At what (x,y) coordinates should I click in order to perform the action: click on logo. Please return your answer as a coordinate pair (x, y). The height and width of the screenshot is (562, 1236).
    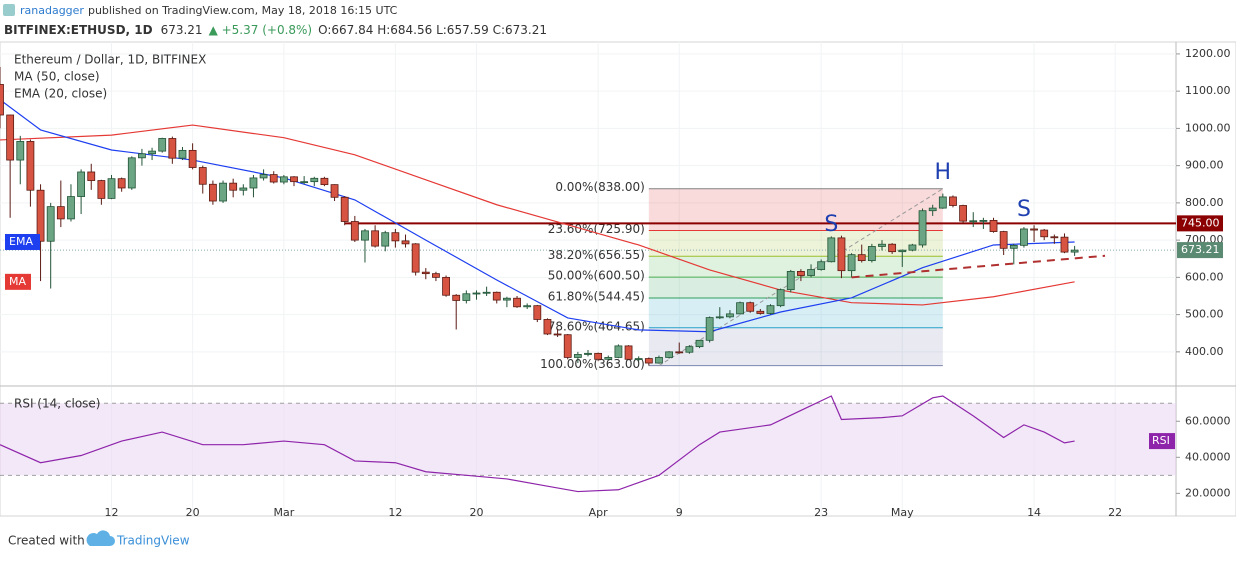
    Looking at the image, I should click on (100, 538).